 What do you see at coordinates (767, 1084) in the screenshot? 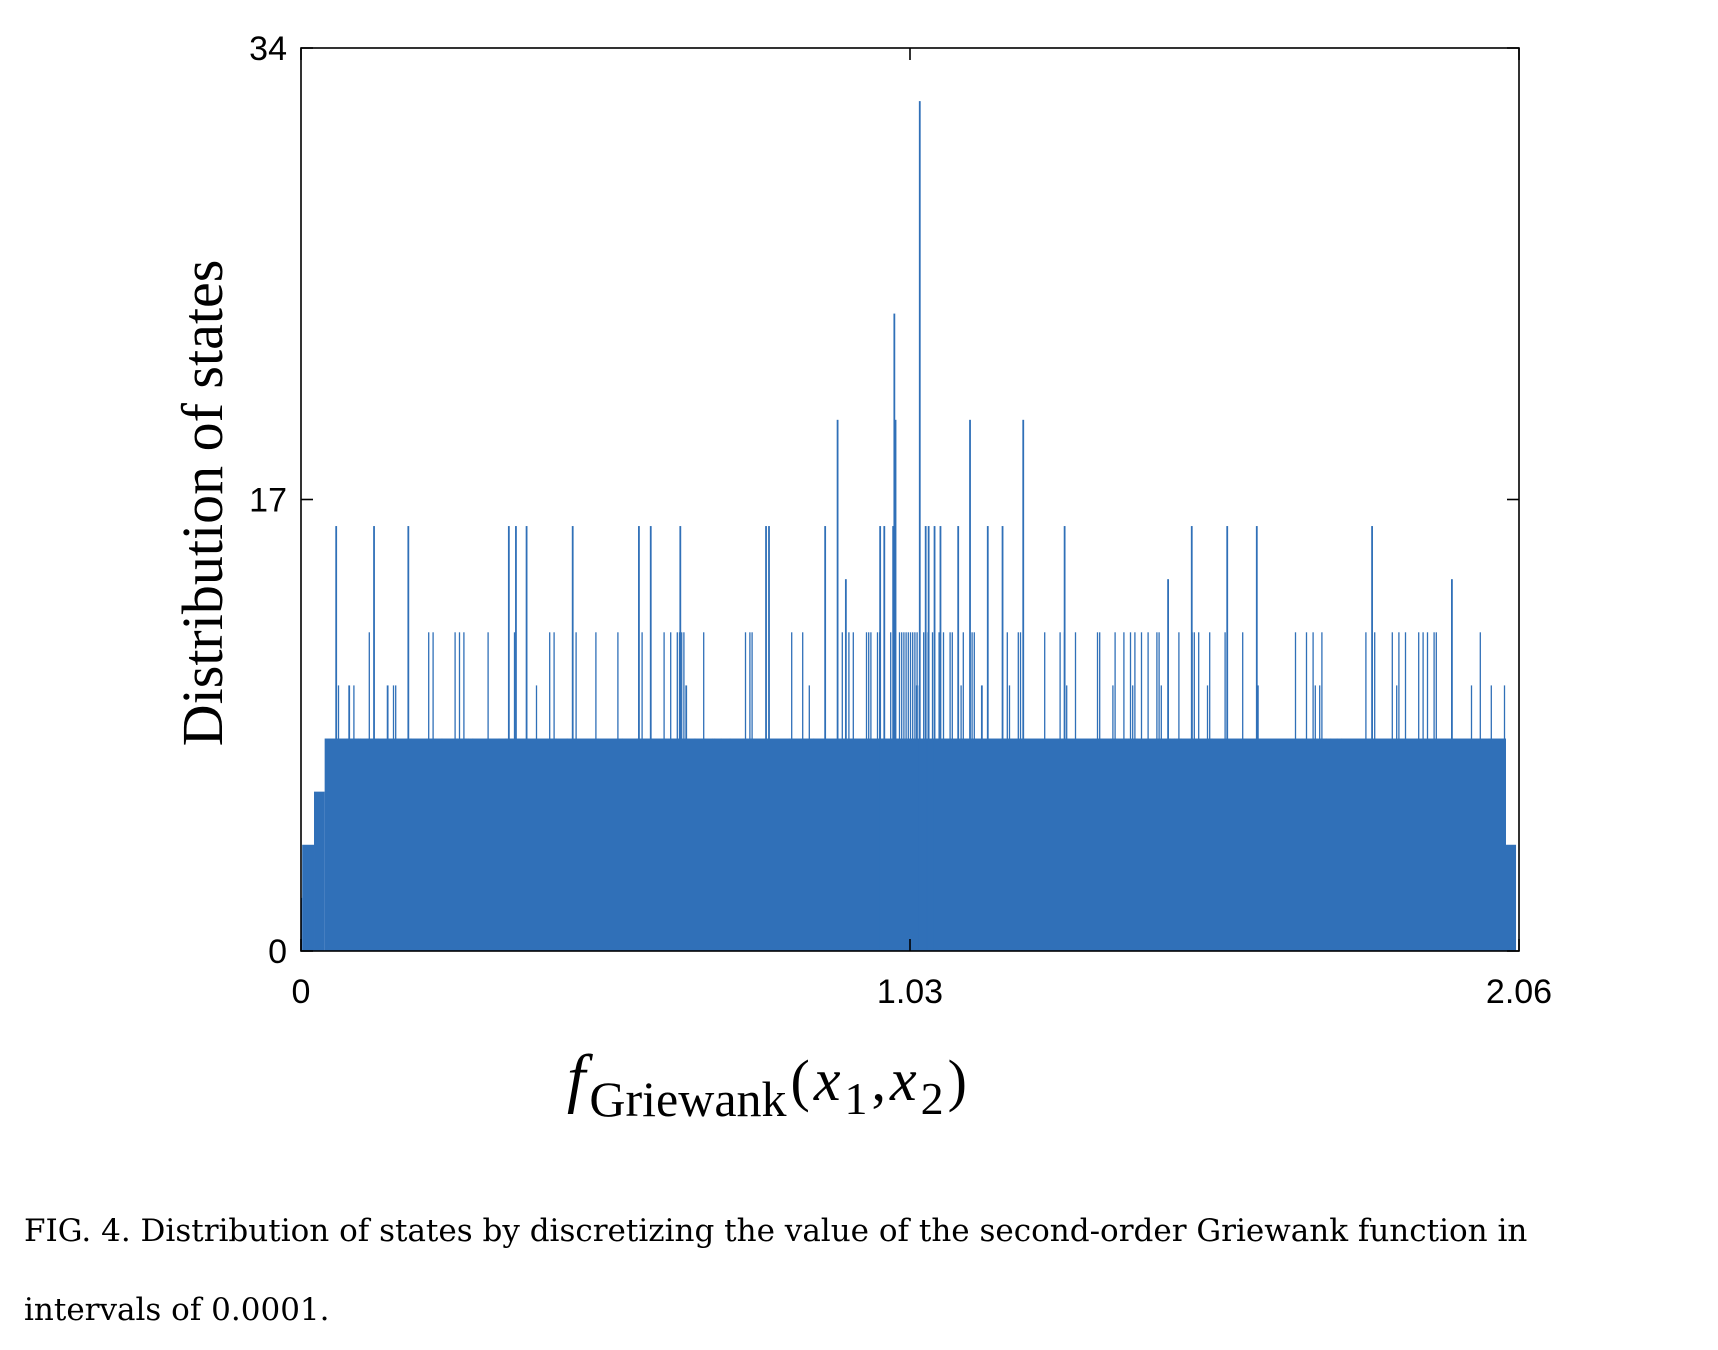
I see `x-axis-label: f Griewank ( x 1 , x 2 )` at bounding box center [767, 1084].